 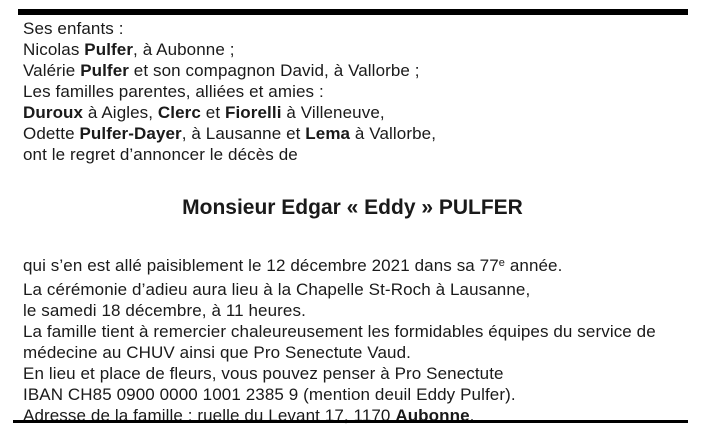 What do you see at coordinates (360, 28) in the screenshot?
I see `text-line: Ses enfants :` at bounding box center [360, 28].